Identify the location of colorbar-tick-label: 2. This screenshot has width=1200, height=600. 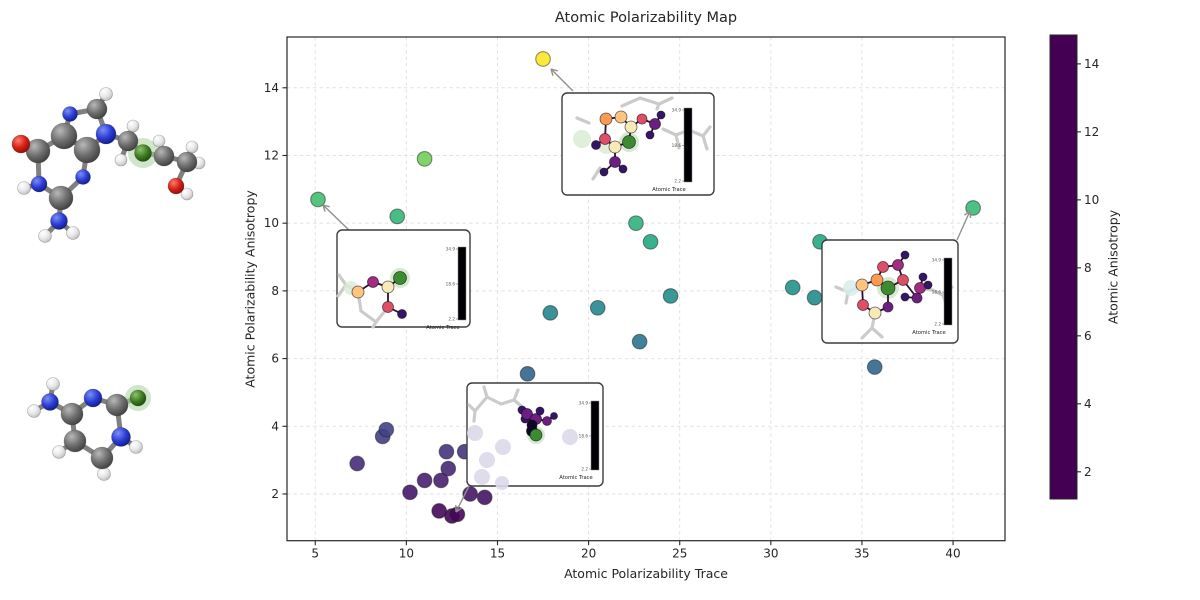
(1088, 472).